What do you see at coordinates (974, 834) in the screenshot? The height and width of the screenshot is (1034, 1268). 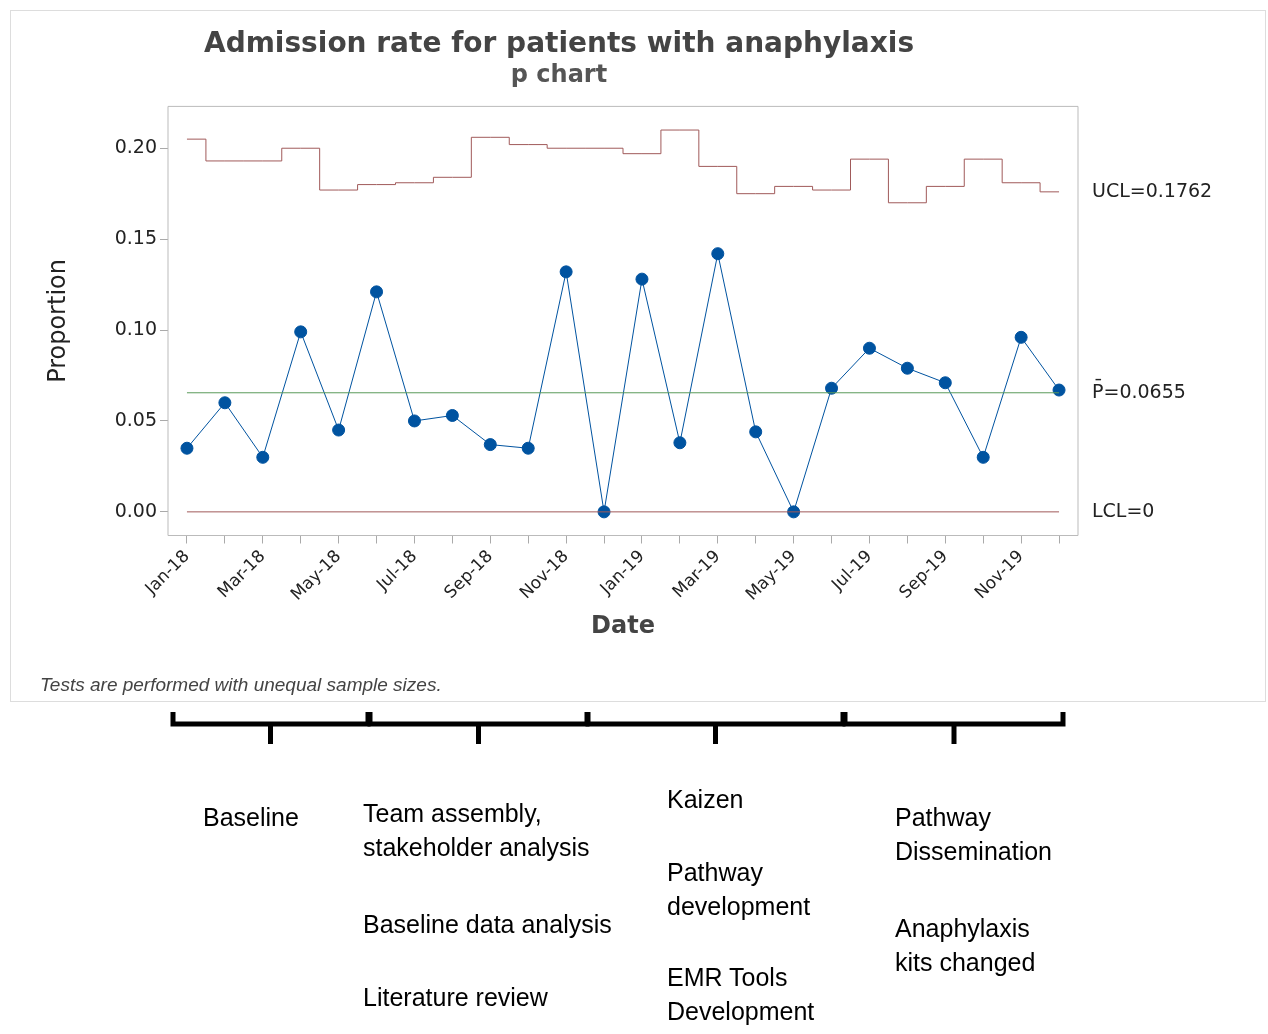 I see `text: Pathway Dissemination` at bounding box center [974, 834].